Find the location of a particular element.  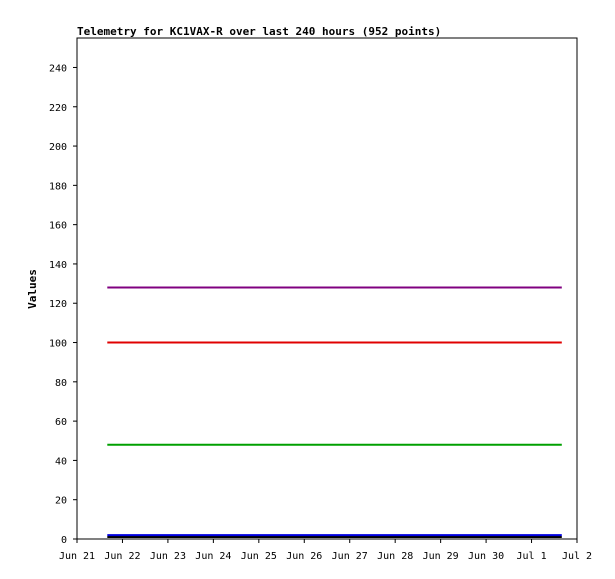

x-tick-label: Jun 30 is located at coordinates (486, 556).